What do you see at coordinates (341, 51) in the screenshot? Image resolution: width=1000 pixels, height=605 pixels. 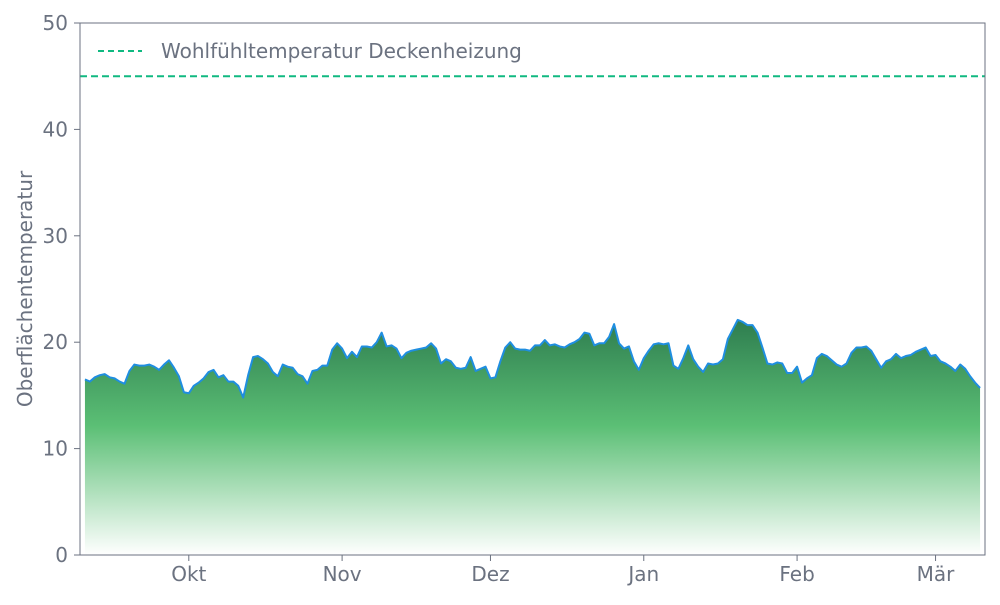 I see `legend-label: Wohlfühltemperatur Deckenheizung` at bounding box center [341, 51].